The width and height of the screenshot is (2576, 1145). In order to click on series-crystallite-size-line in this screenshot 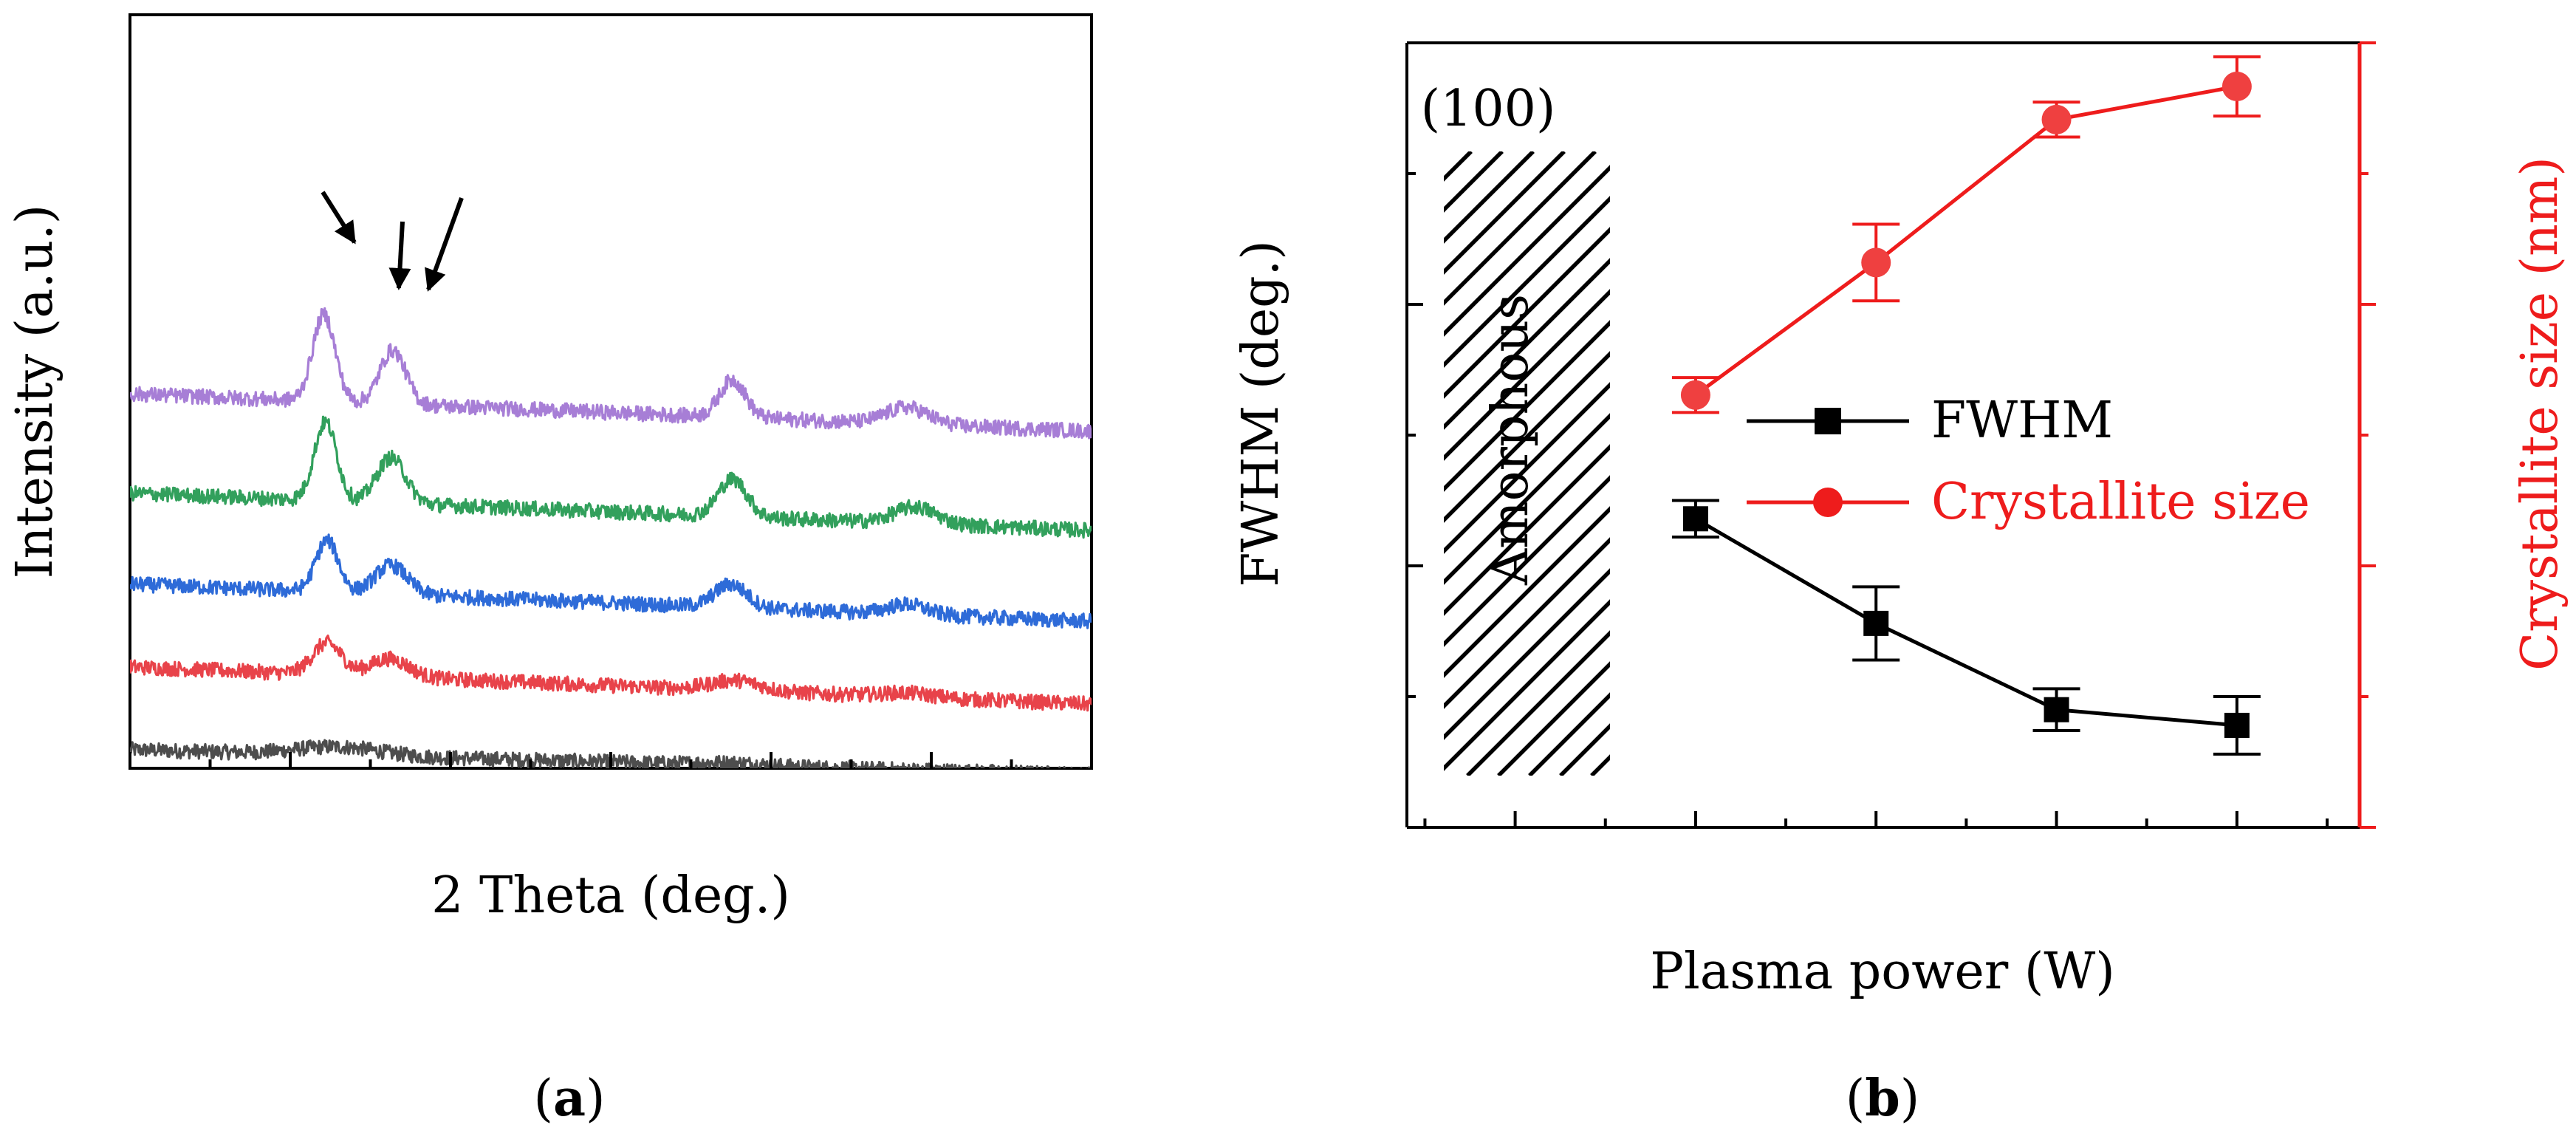, I will do `click(1966, 241)`.